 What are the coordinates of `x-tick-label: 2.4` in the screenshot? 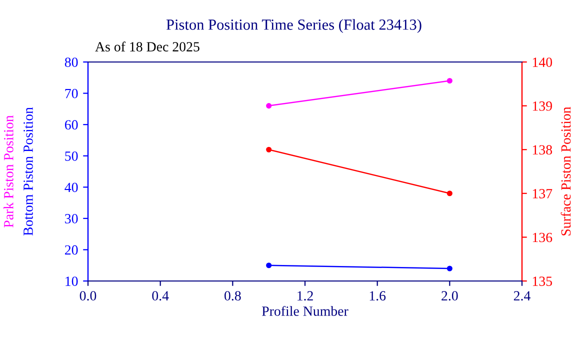 It's located at (522, 296).